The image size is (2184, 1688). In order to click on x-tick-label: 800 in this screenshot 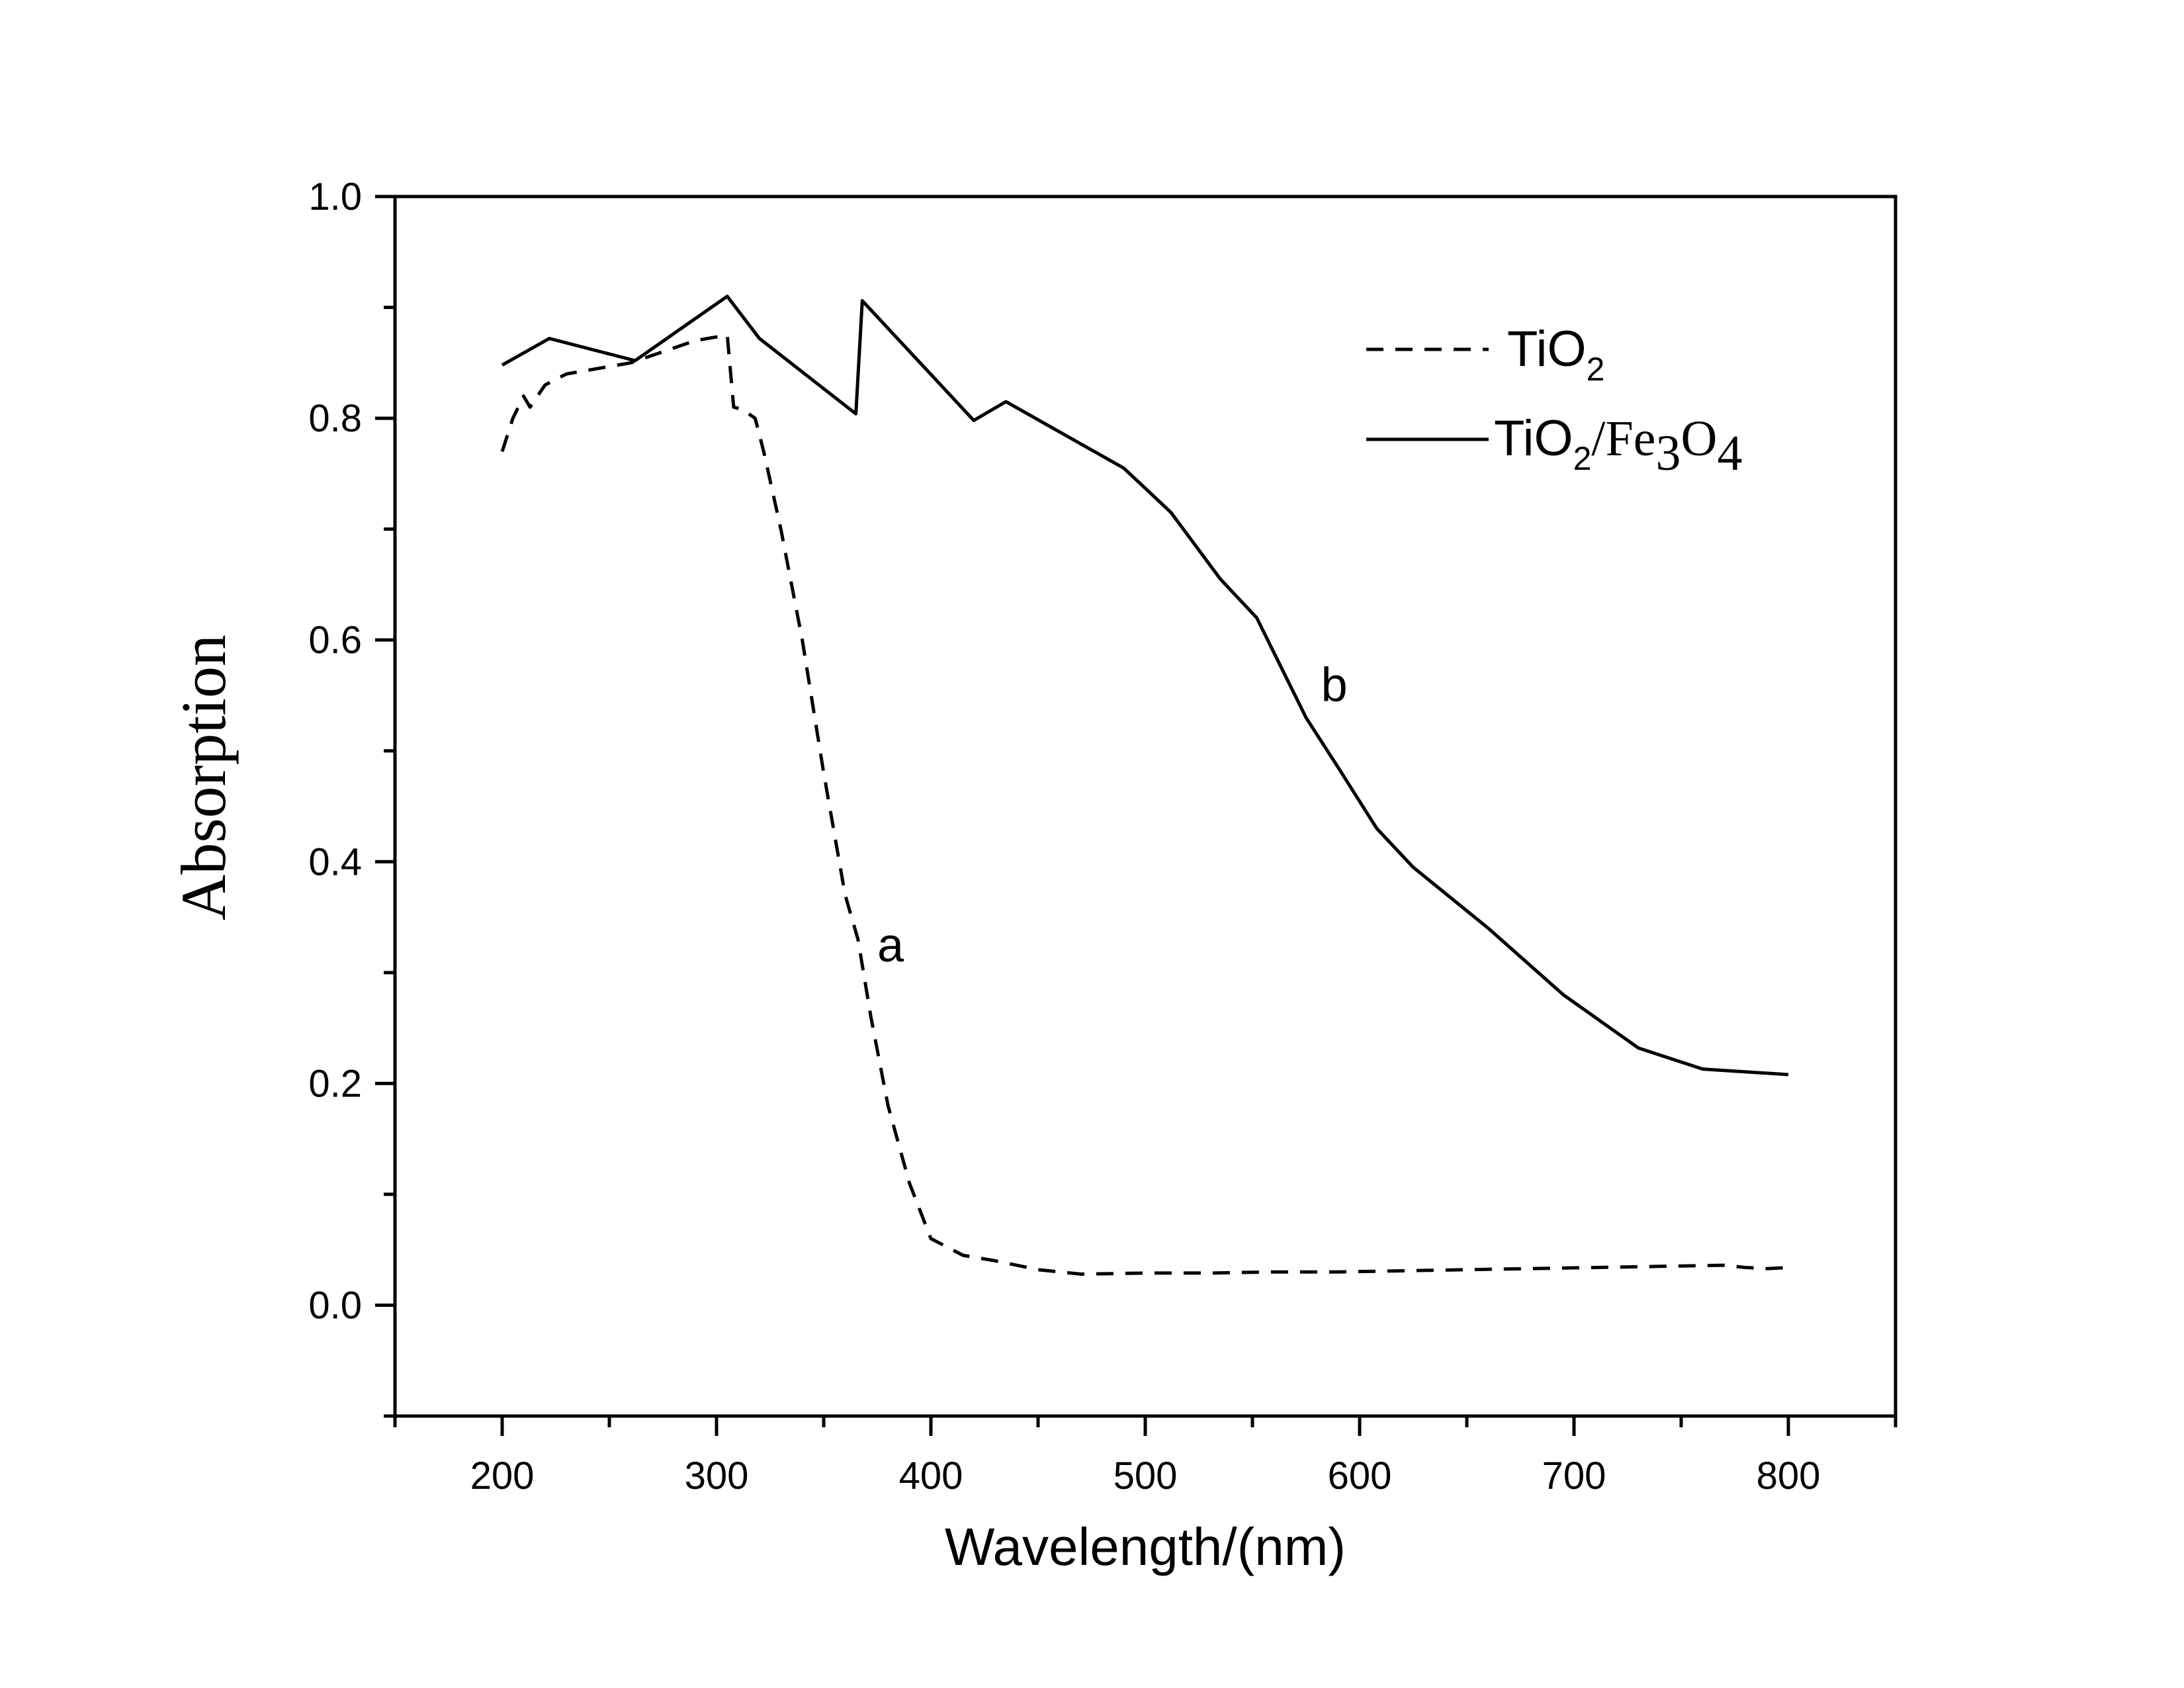, I will do `click(1789, 1475)`.